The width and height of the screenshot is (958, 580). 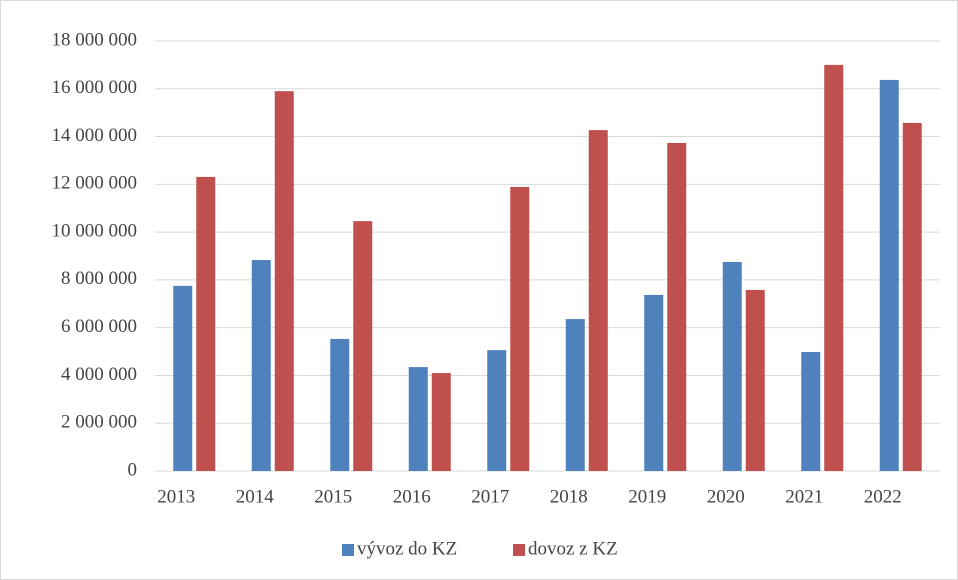 I want to click on y-tick-label: 8 000 000, so click(x=99, y=278).